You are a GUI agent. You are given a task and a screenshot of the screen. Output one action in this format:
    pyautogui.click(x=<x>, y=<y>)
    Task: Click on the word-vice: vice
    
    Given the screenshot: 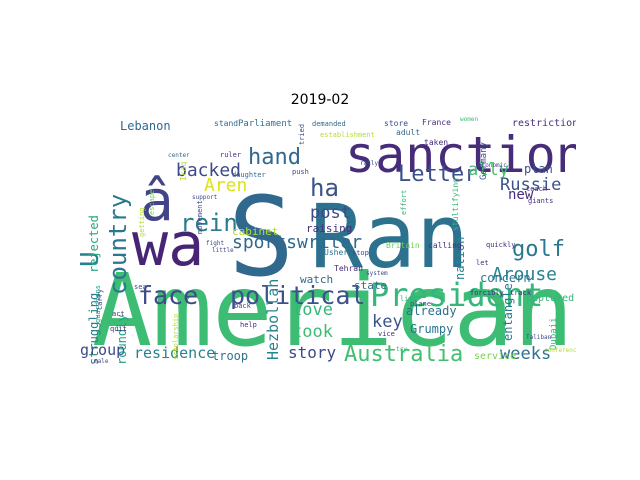 What is the action you would take?
    pyautogui.click(x=386, y=334)
    